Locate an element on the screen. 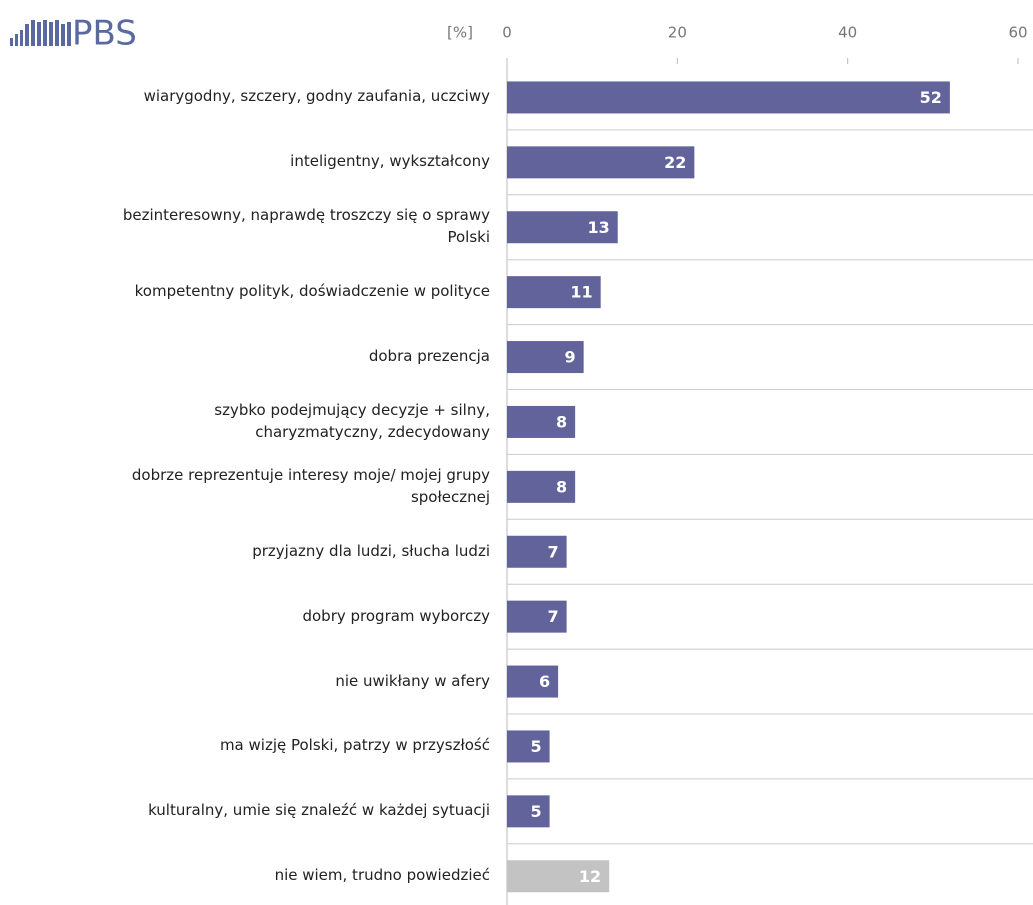 This screenshot has height=905, width=1033. value-label: 22 is located at coordinates (675, 162).